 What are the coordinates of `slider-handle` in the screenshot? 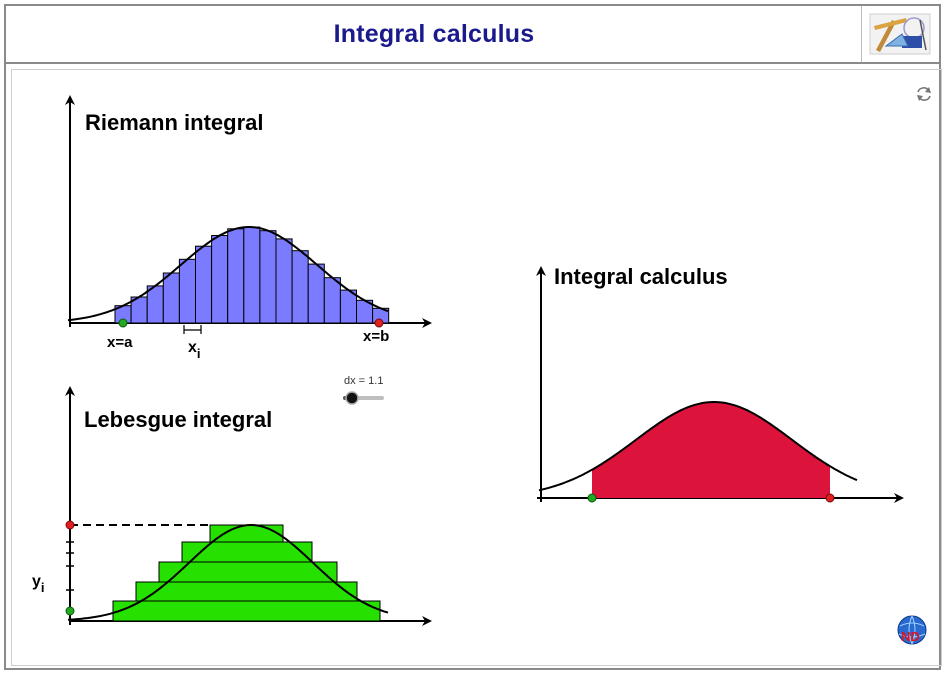 It's located at (352, 398).